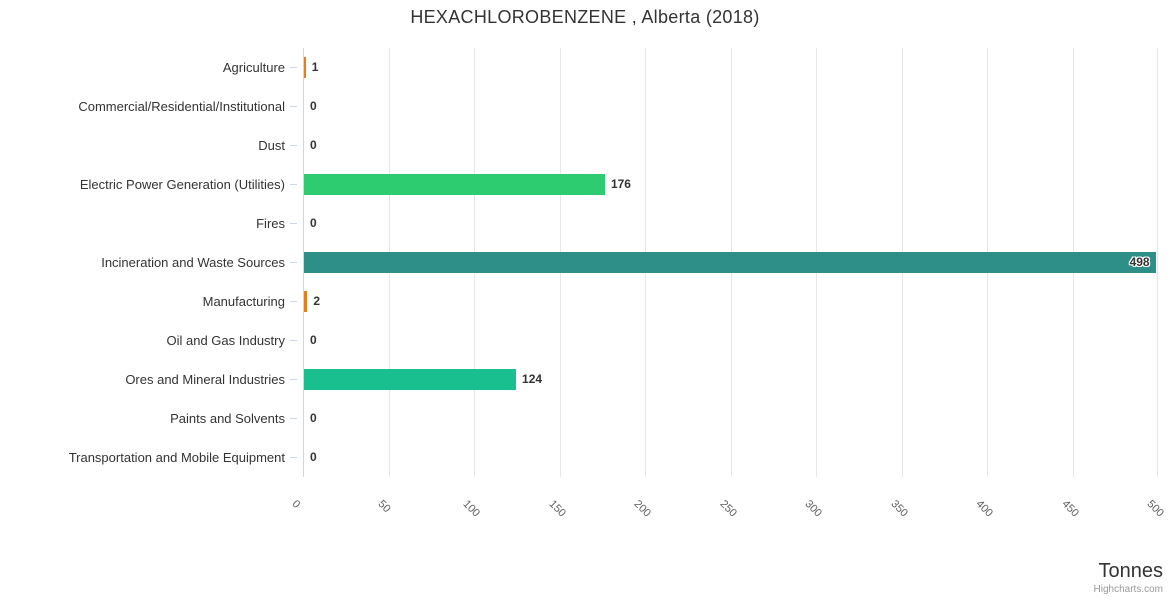 This screenshot has width=1170, height=600. Describe the element at coordinates (303, 262) in the screenshot. I see `category-axis-line` at that location.